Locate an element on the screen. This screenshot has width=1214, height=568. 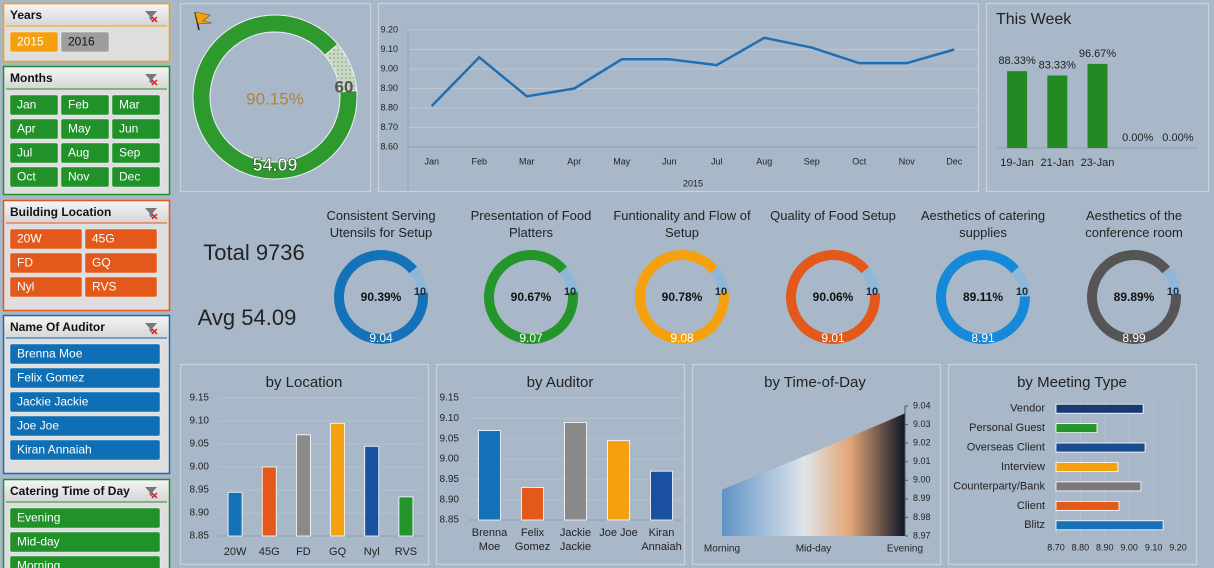
slicer-title: Catering Time of Day is located at coordinates (70, 491).